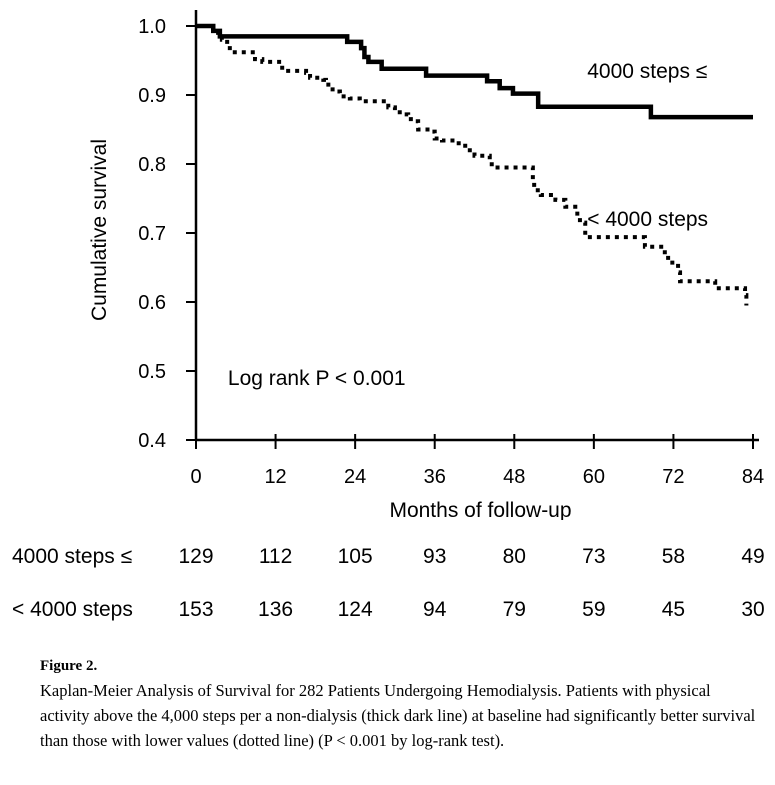 The width and height of the screenshot is (775, 785). I want to click on risk-value: 136, so click(276, 609).